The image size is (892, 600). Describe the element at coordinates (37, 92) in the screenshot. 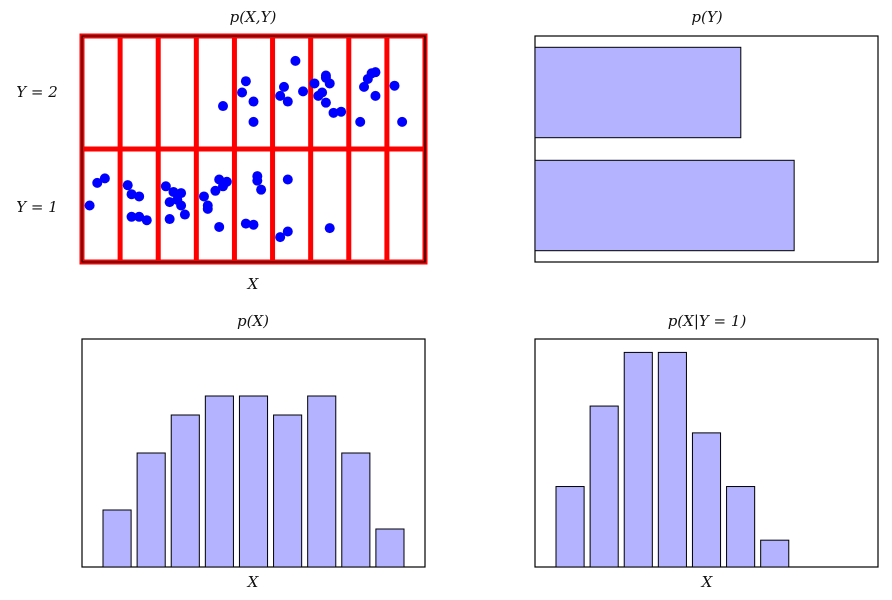

I see `joint-y-row-label-2: Y = 2` at that location.